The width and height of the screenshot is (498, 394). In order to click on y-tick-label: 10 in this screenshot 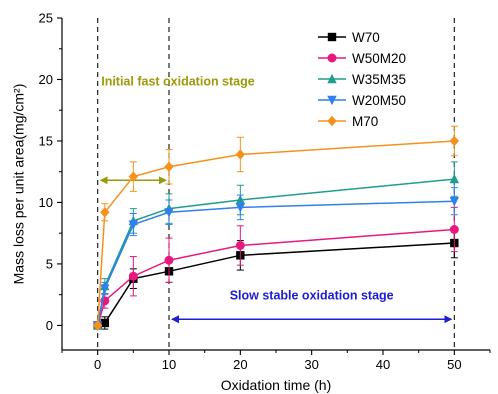, I will do `click(46, 202)`.